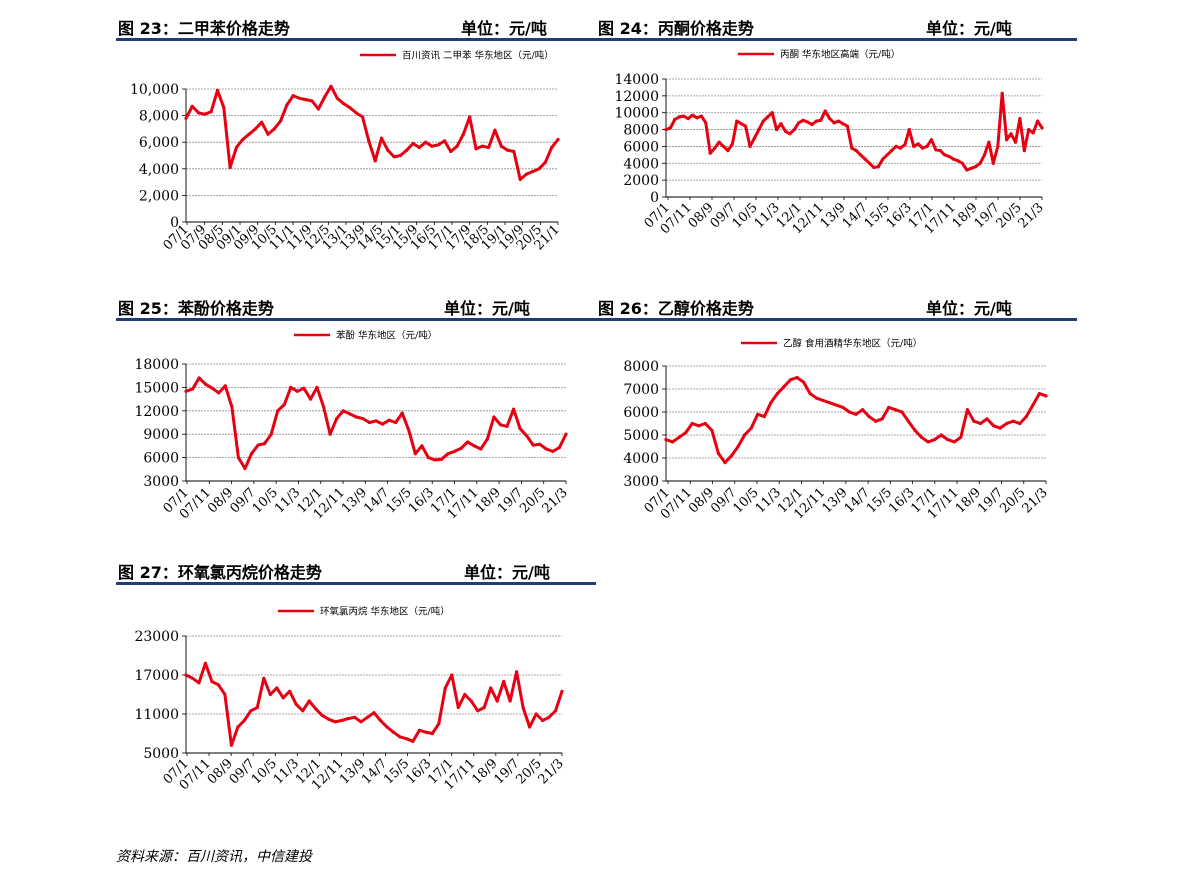 This screenshot has height=881, width=1191. Describe the element at coordinates (641, 482) in the screenshot. I see `y-tick-label: 3000` at that location.